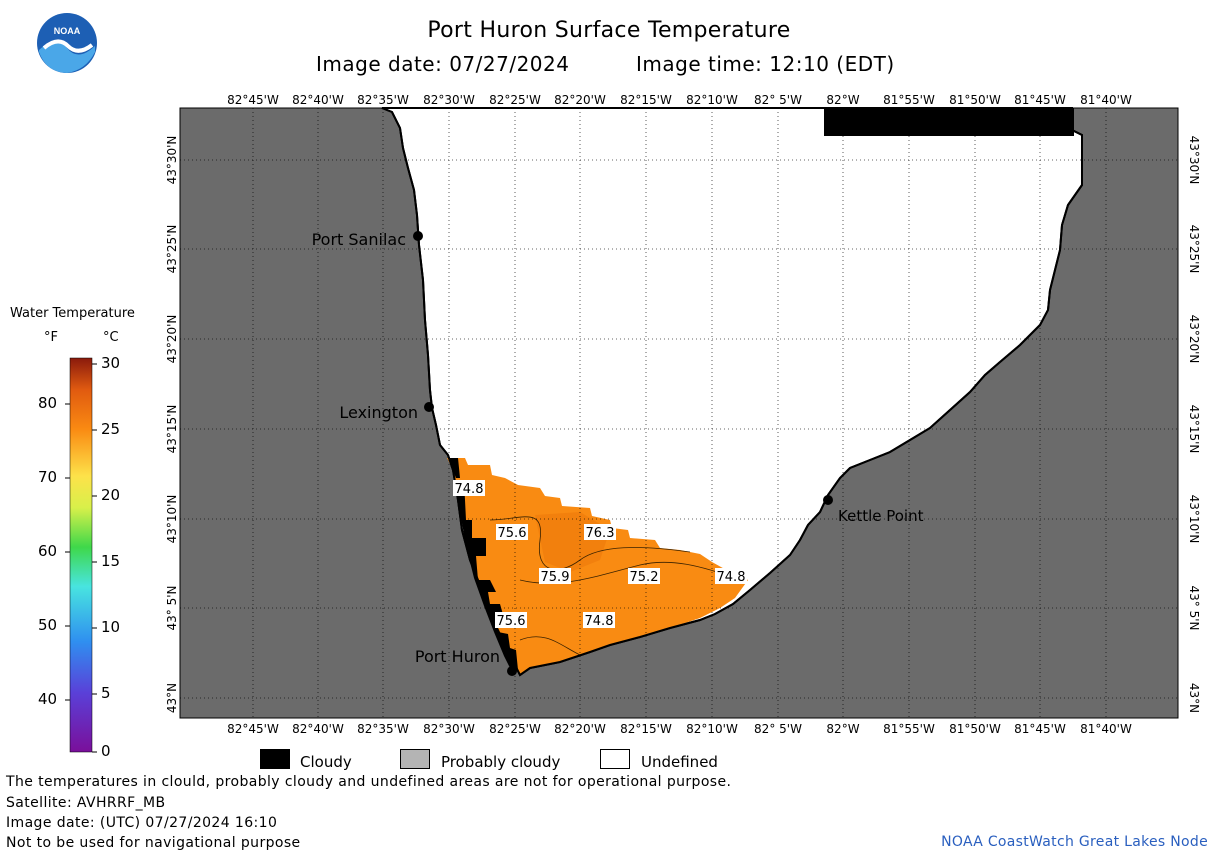 The width and height of the screenshot is (1218, 859). I want to click on noaa-credit-link: NOAA CoastWatch Great Lakes Node, so click(1074, 842).